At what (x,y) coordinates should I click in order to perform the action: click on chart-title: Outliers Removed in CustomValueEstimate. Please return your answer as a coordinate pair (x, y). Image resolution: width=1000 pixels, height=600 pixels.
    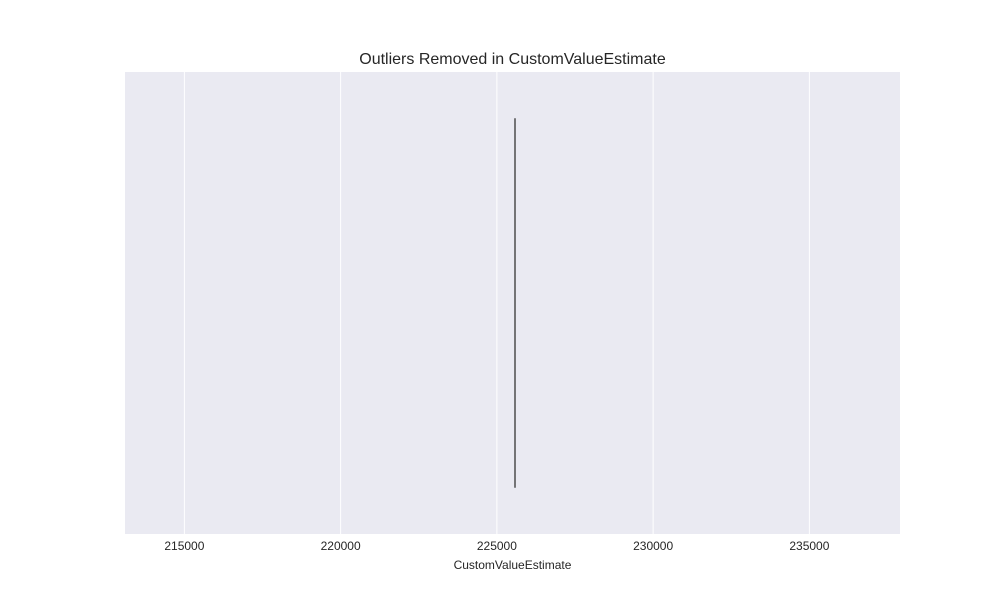
    Looking at the image, I should click on (512, 59).